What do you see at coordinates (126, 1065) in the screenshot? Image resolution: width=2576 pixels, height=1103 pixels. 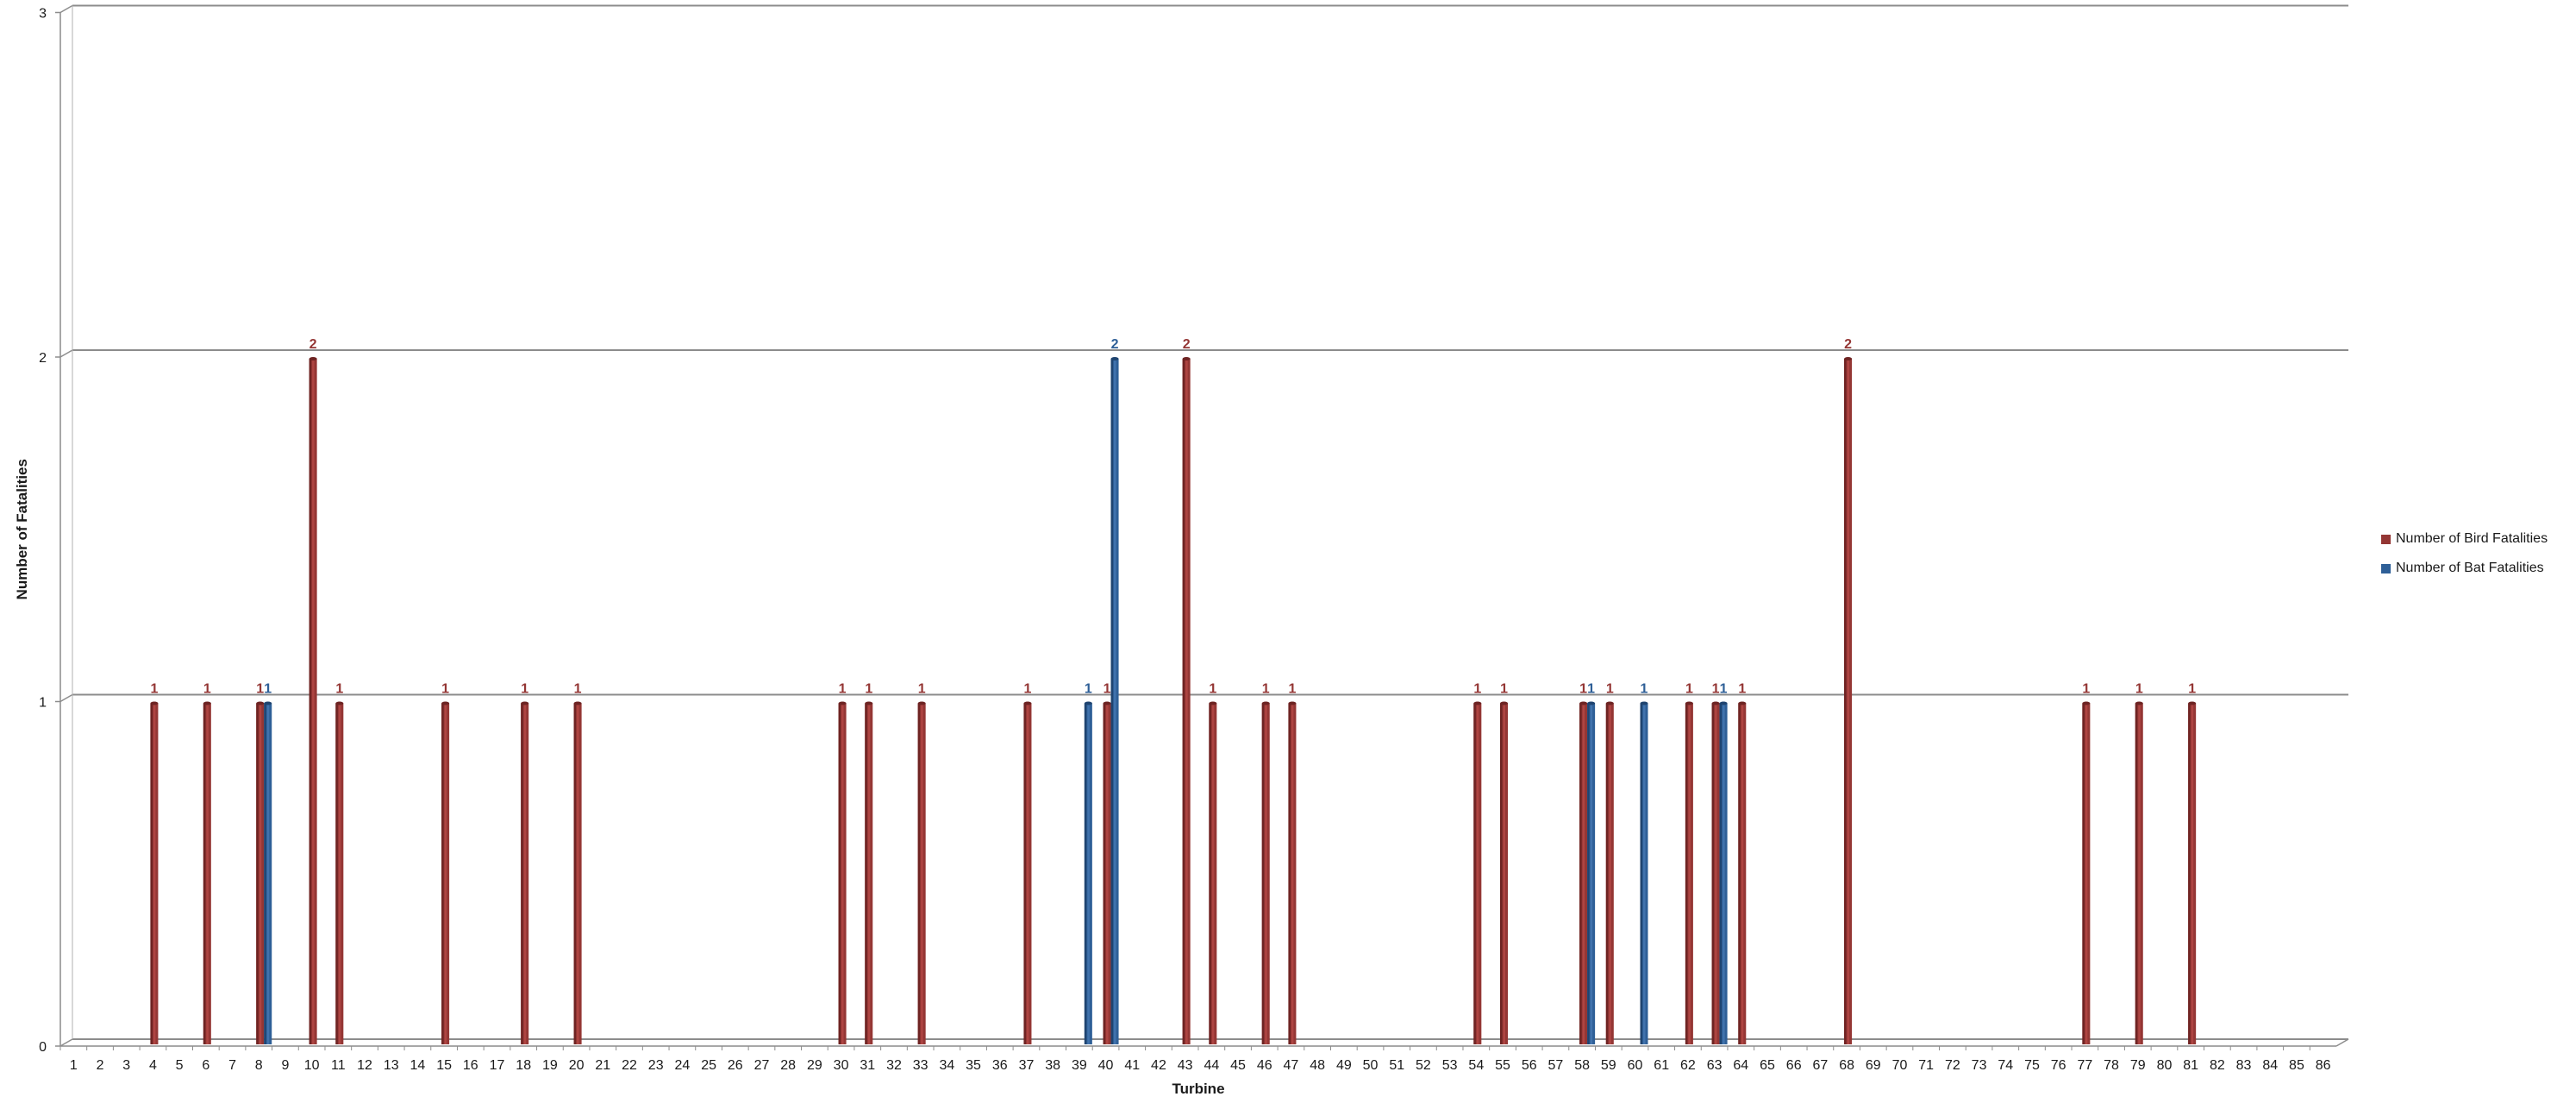 I see `x-tick-label: 3` at bounding box center [126, 1065].